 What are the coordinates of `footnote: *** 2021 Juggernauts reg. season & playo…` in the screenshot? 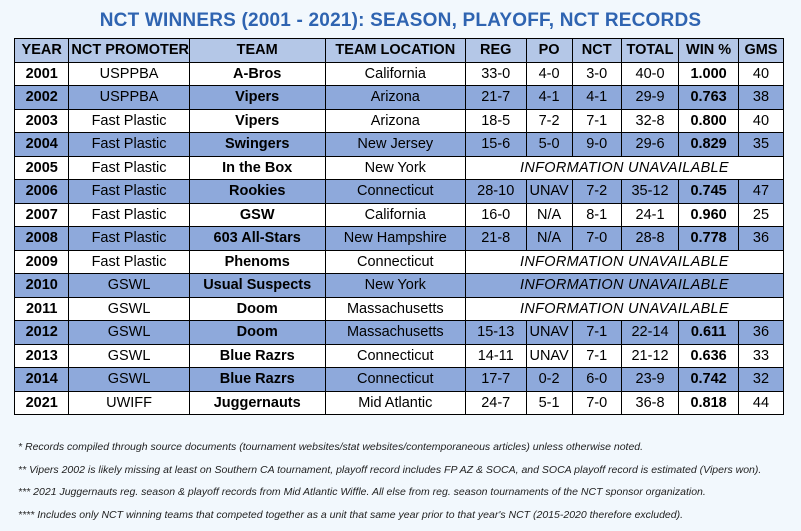 It's located at (362, 492).